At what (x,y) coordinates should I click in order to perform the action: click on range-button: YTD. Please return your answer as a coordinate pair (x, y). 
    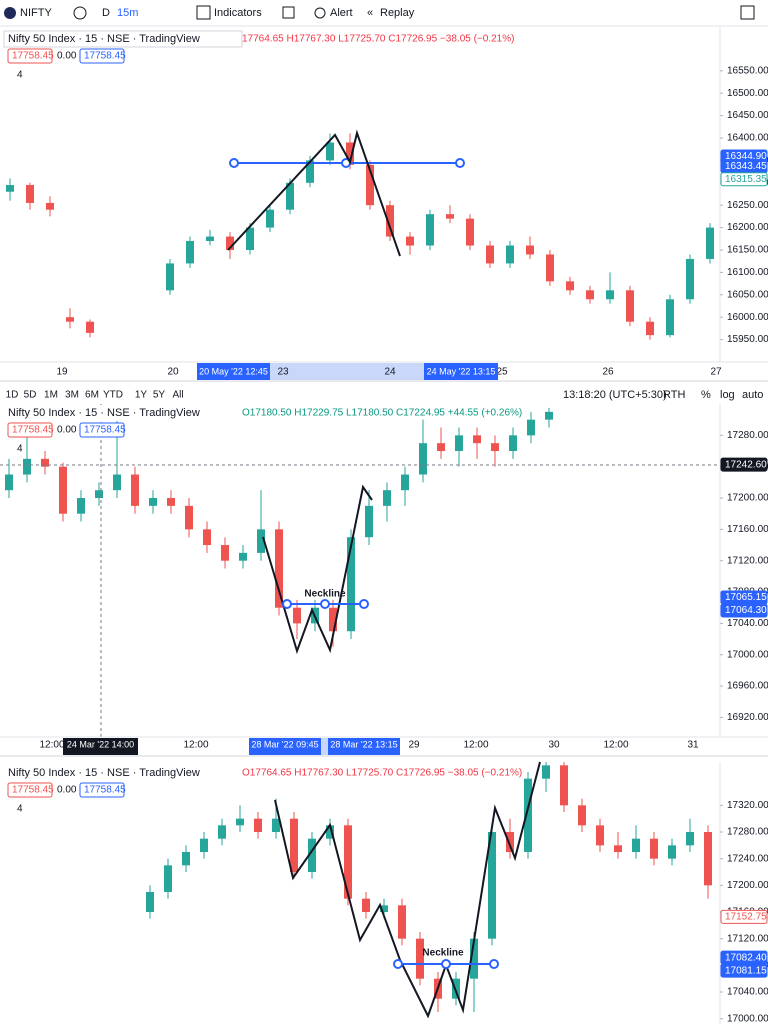
    Looking at the image, I should click on (113, 395).